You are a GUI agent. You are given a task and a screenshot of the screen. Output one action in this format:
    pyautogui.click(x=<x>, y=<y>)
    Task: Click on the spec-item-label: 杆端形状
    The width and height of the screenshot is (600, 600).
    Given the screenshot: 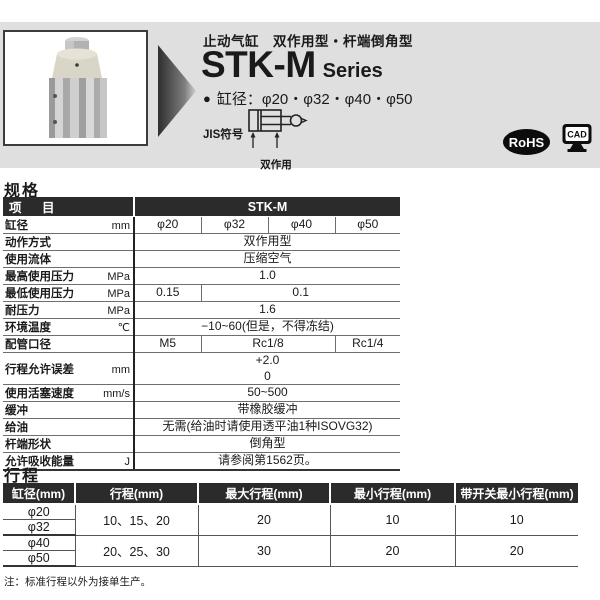 What is the action you would take?
    pyautogui.click(x=28, y=445)
    